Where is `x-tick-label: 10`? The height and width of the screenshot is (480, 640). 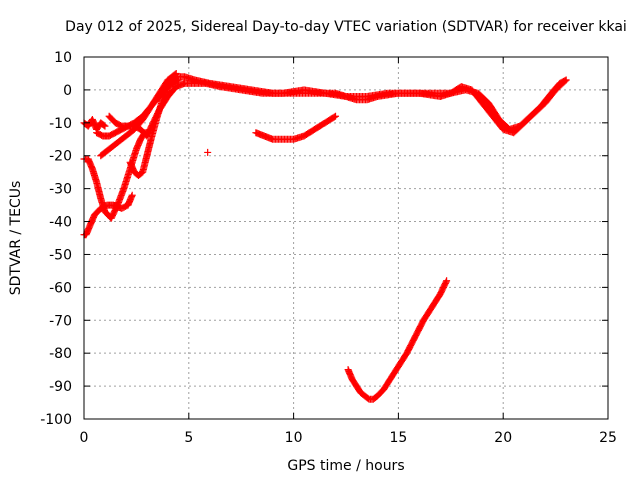 x-tick-label: 10 is located at coordinates (294, 438).